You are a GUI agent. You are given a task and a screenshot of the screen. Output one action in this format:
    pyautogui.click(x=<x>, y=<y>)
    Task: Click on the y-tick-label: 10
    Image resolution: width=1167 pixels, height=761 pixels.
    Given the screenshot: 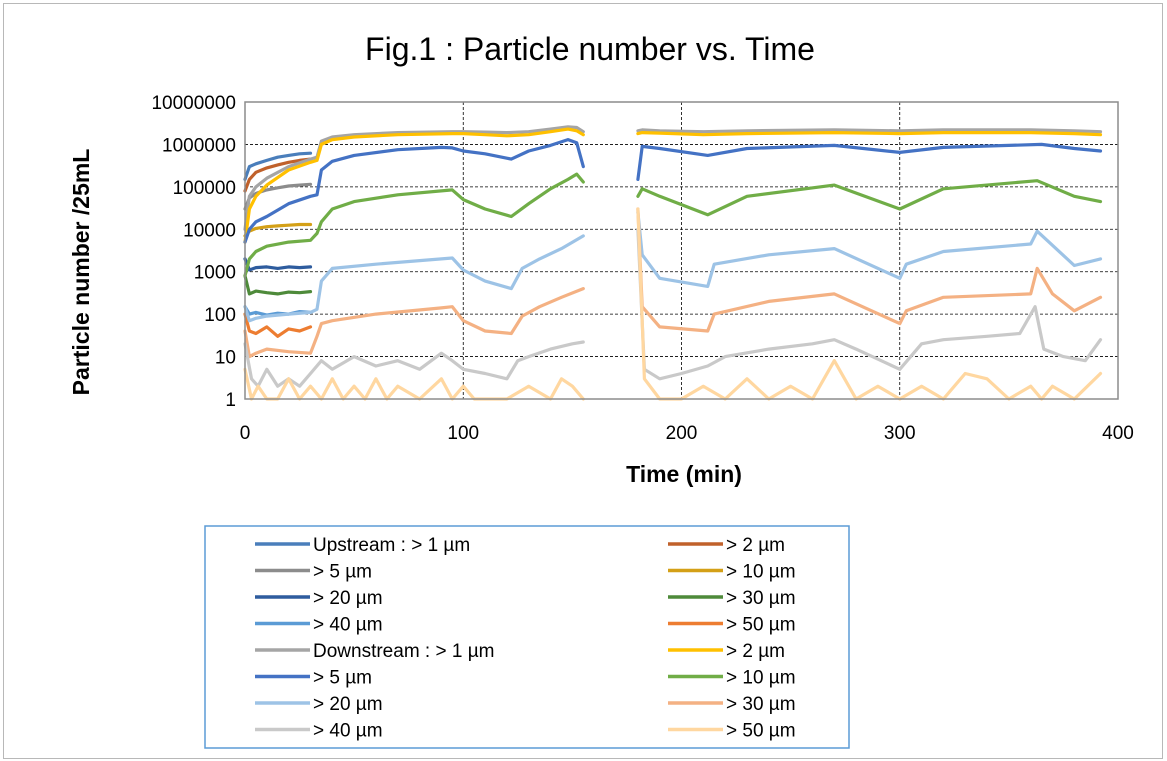 What is the action you would take?
    pyautogui.click(x=225, y=358)
    